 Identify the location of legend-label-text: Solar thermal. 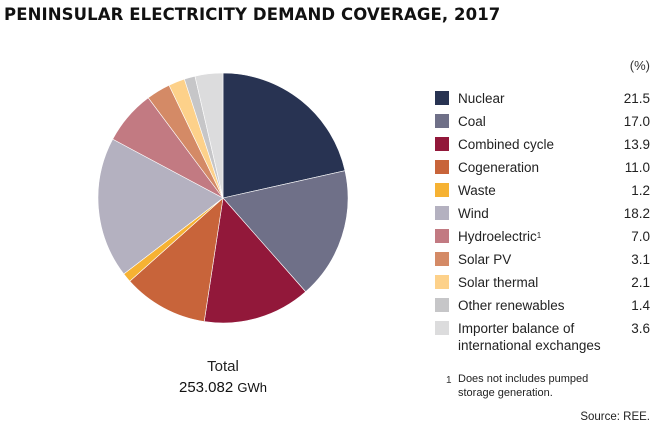
(498, 282).